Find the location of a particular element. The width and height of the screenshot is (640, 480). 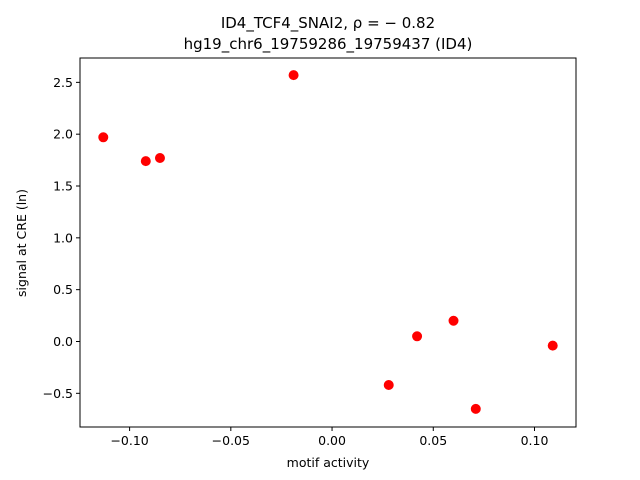

x-tick-label: 0.00 is located at coordinates (332, 440).